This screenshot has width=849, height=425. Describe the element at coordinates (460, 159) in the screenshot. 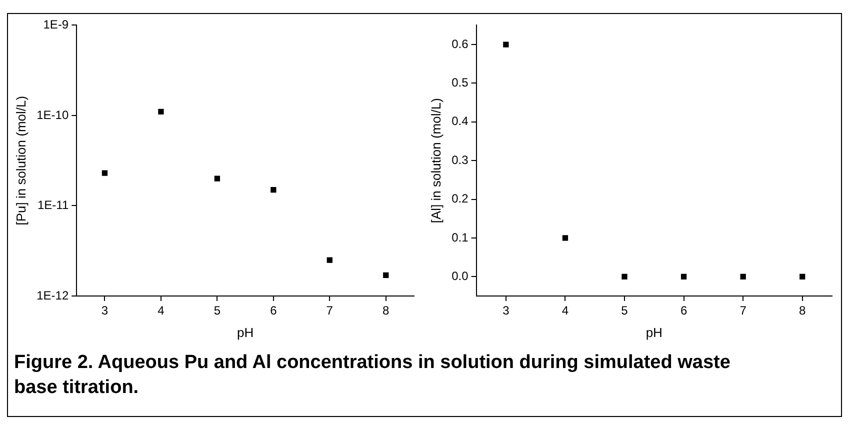

I see `y-tick-label: 0.3` at that location.